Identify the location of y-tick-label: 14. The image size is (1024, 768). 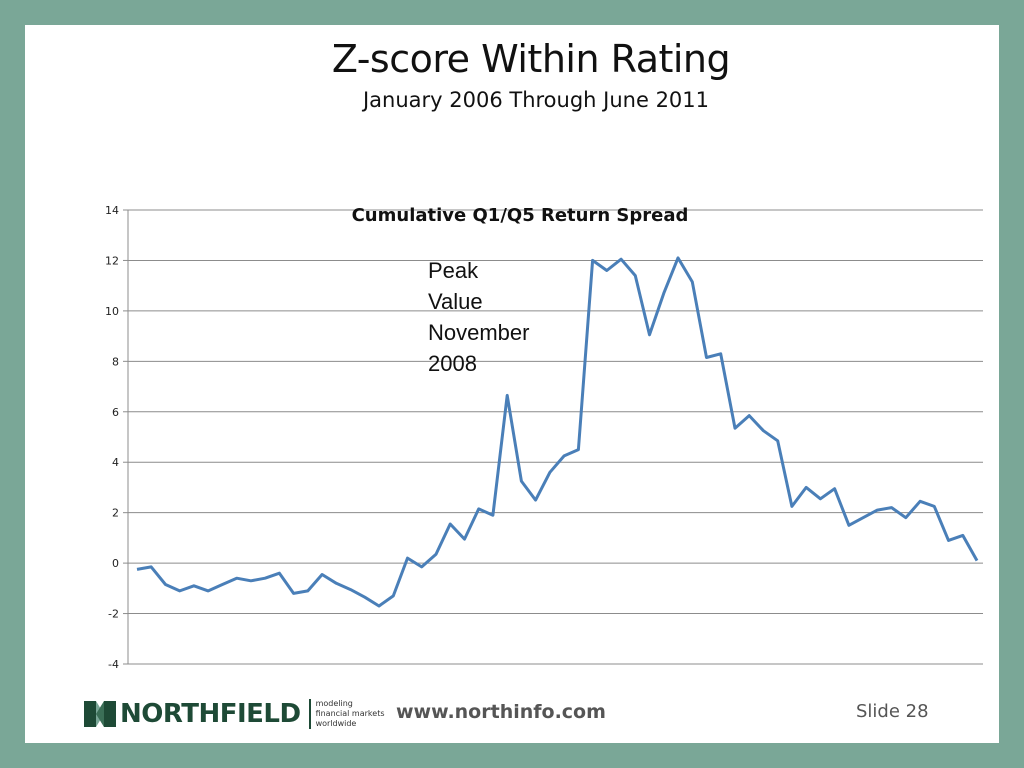
(112, 210).